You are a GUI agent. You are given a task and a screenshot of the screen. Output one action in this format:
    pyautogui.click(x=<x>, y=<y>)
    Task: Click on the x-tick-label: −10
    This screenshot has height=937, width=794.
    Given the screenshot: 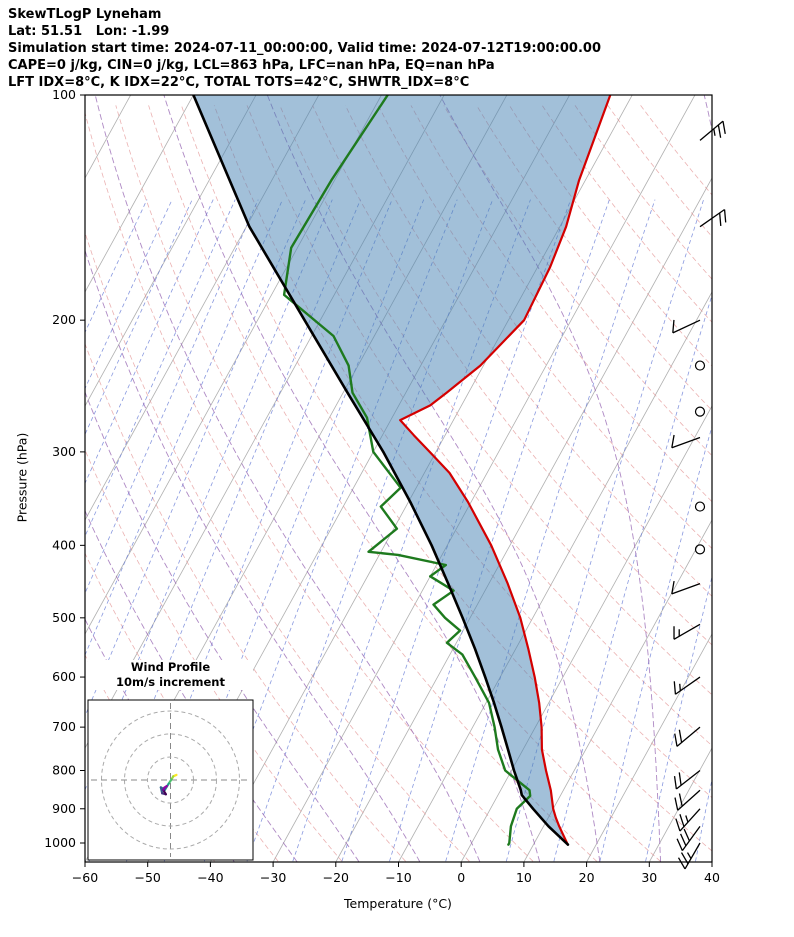 What is the action you would take?
    pyautogui.click(x=398, y=877)
    